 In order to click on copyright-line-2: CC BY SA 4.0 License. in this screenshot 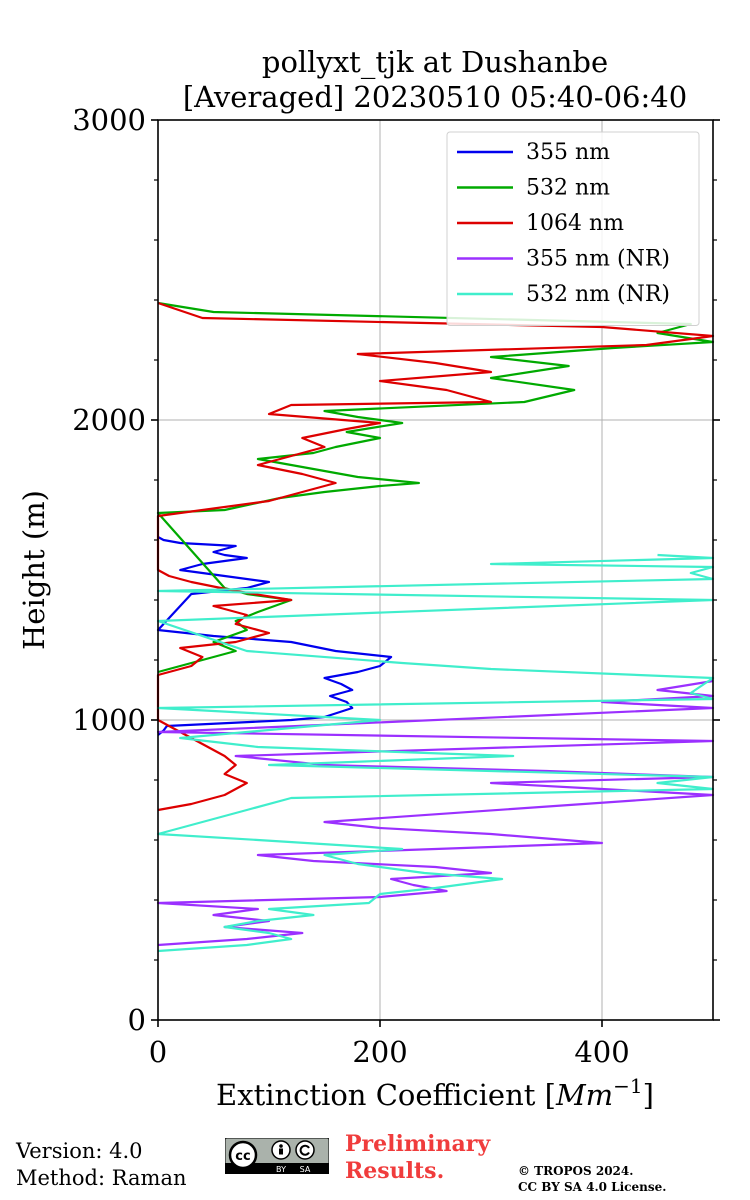, I will do `click(592, 1187)`.